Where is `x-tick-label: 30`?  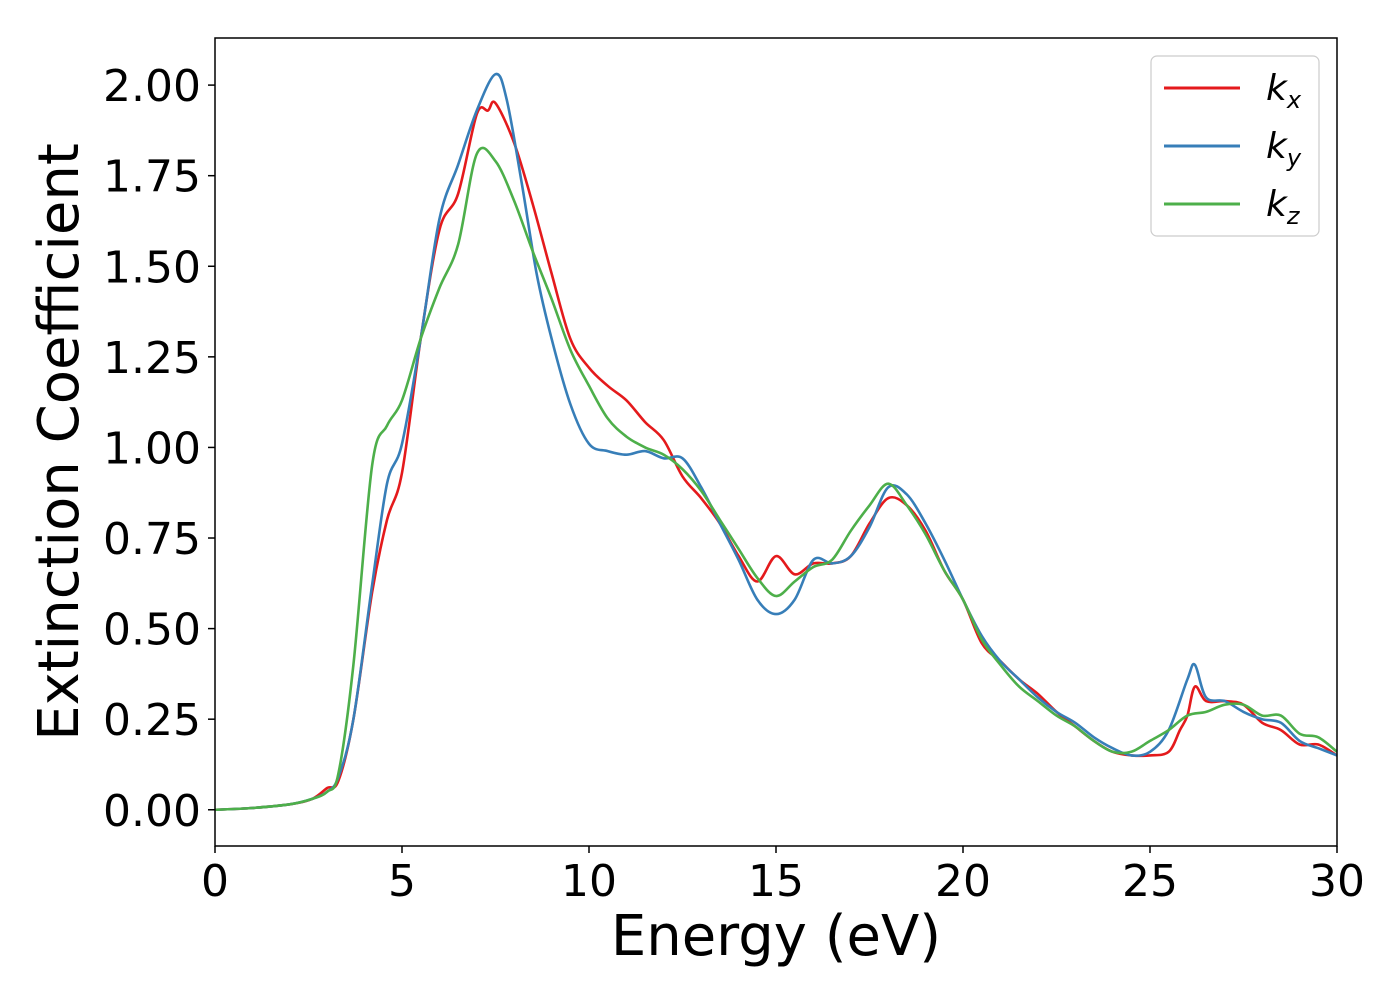
x-tick-label: 30 is located at coordinates (1337, 881).